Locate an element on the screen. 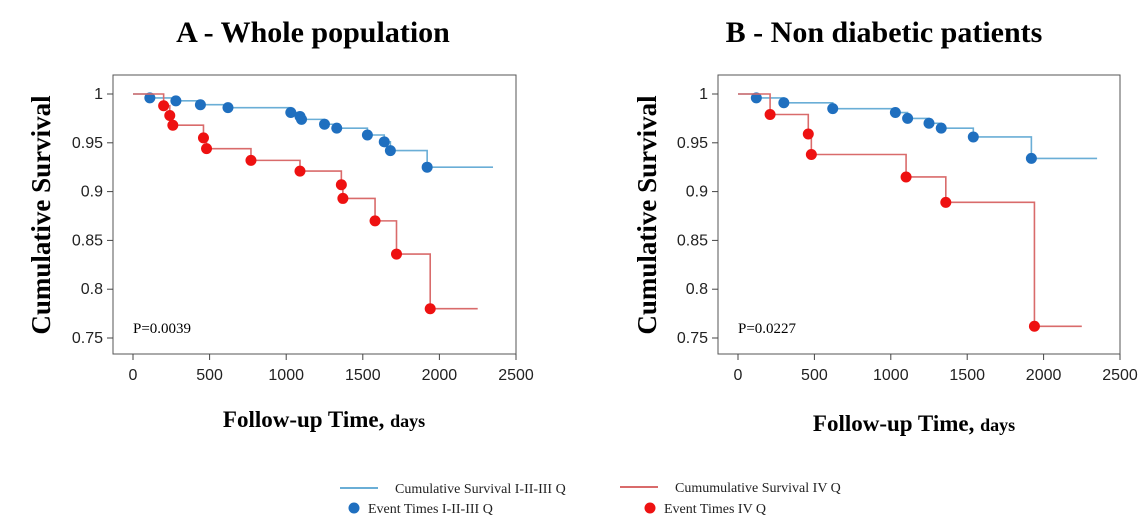 The image size is (1143, 518). legend-line-i-iii-label: Cumulative Survival I-II-III Q is located at coordinates (480, 489).